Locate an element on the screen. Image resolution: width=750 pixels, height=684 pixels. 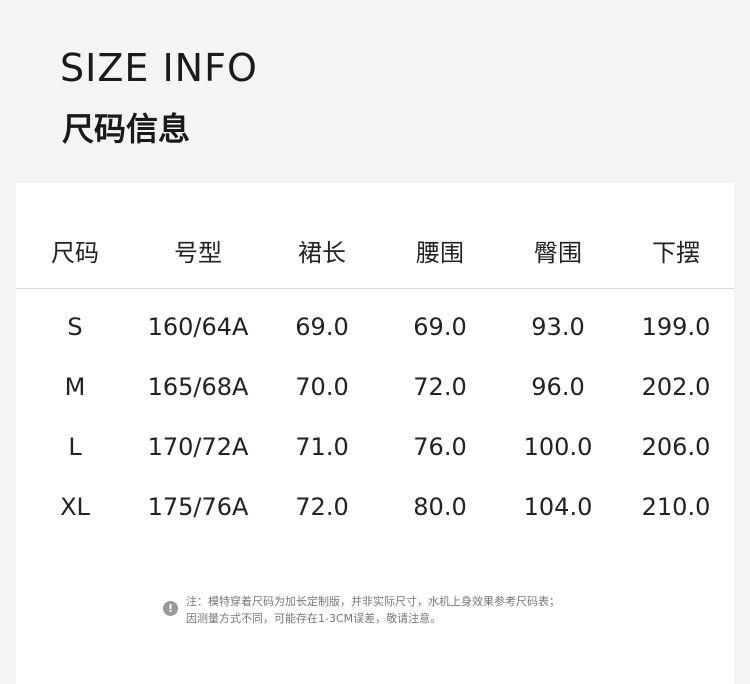
column-header: 臀围 is located at coordinates (558, 253).